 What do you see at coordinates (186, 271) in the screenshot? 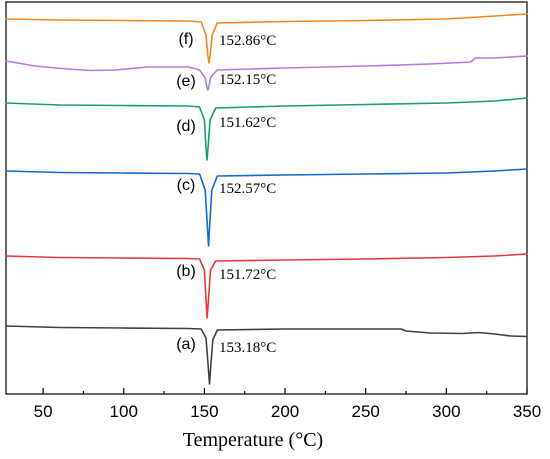
I see `curve-label-2: (b)` at bounding box center [186, 271].